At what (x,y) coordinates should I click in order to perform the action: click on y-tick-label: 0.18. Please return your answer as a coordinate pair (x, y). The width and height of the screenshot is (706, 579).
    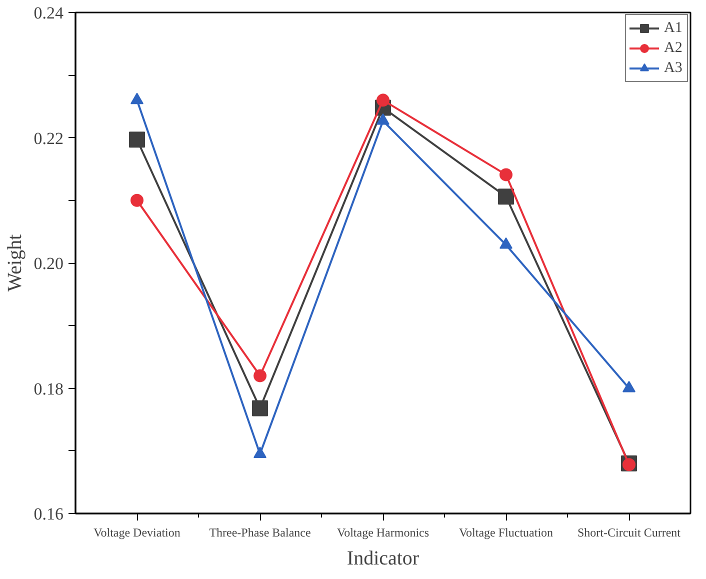
    Looking at the image, I should click on (49, 388).